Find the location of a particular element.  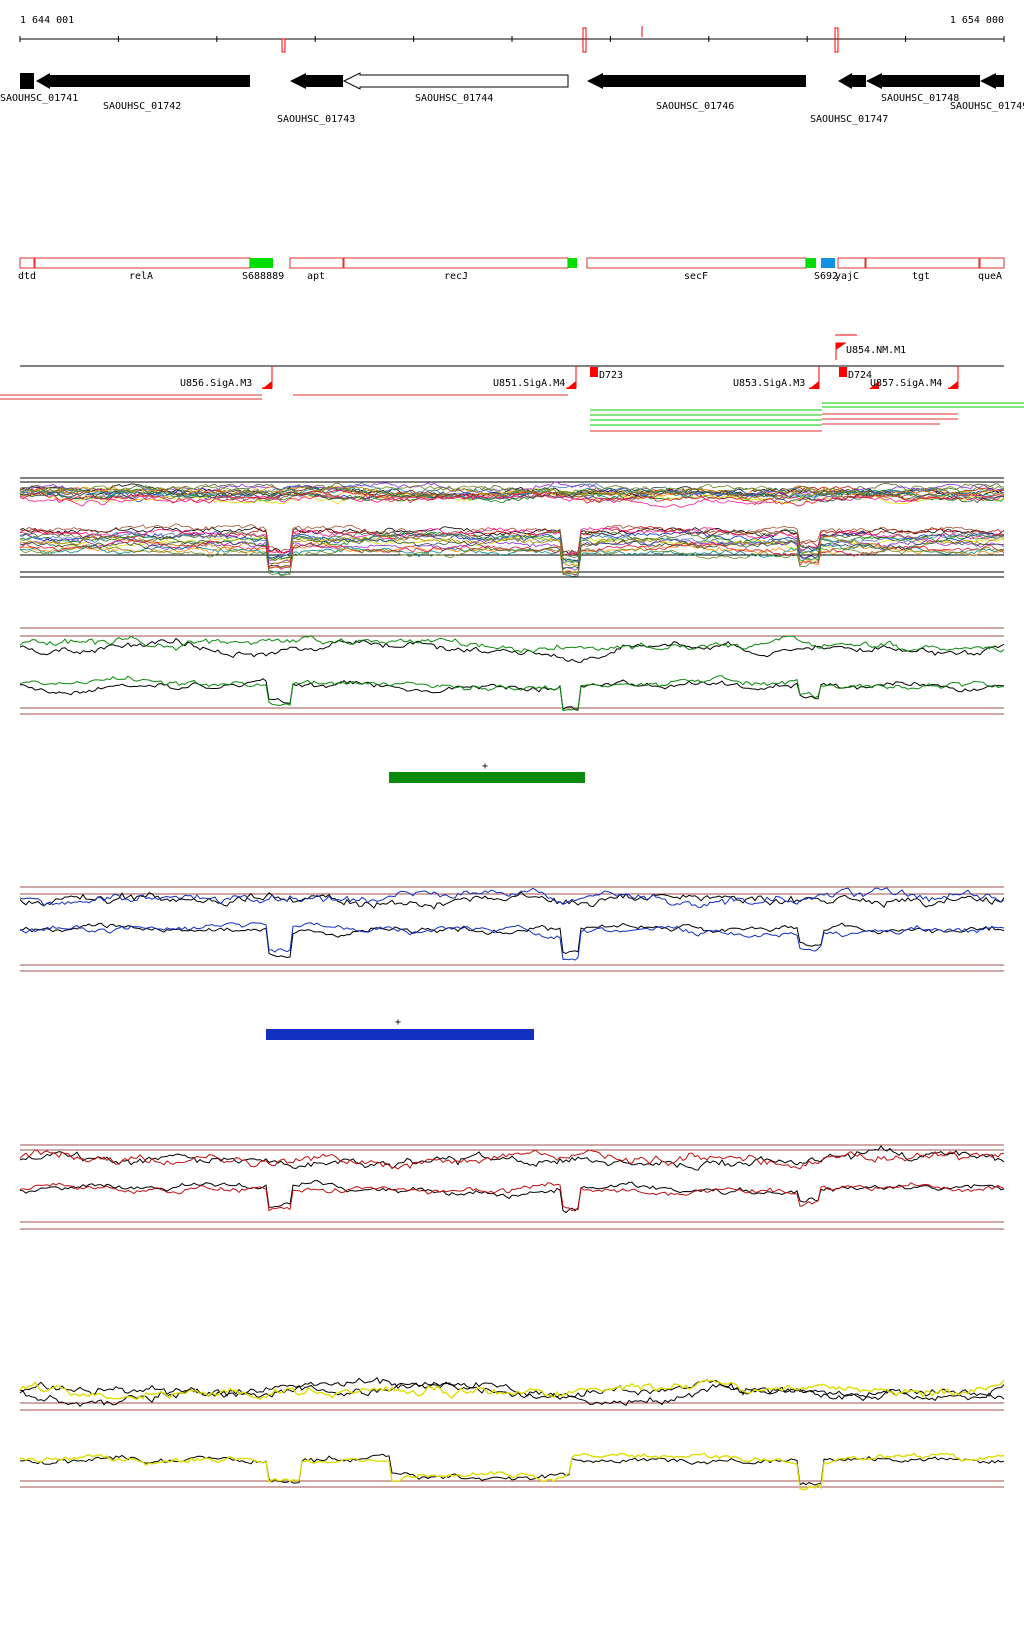

coord-end-label: 1 654 000 is located at coordinates (977, 20).